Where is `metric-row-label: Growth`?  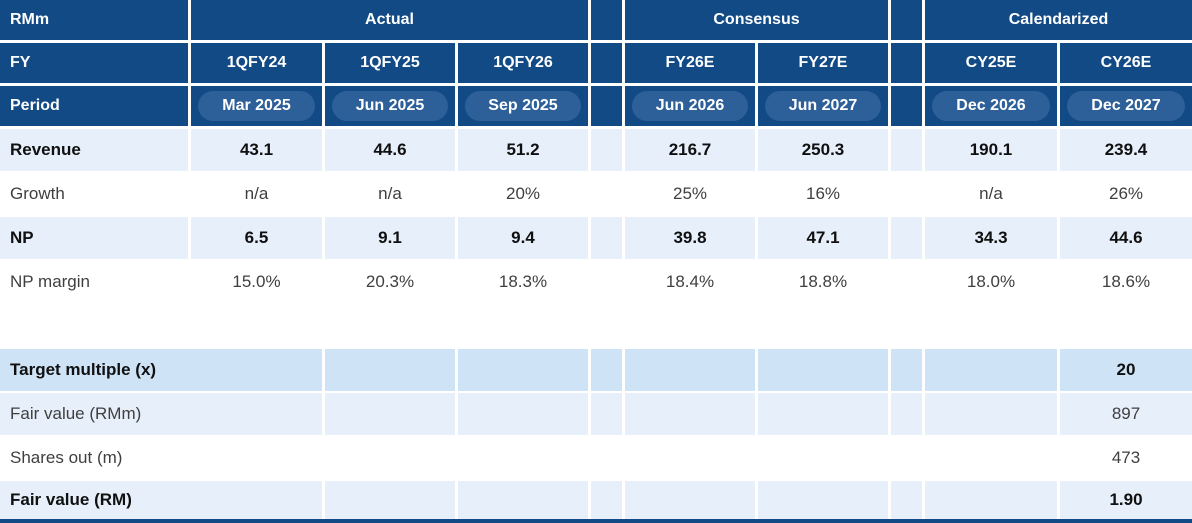
metric-row-label: Growth is located at coordinates (37, 193).